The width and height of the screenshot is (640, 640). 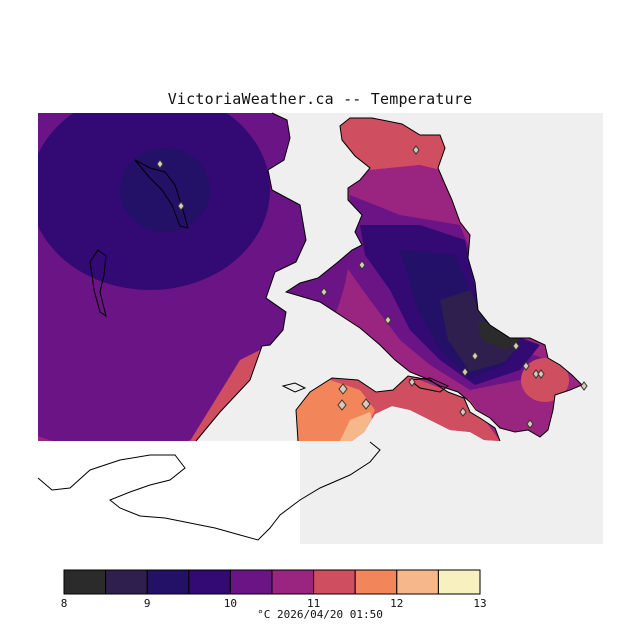 I want to click on legend-tick-label: 10, so click(x=230, y=603).